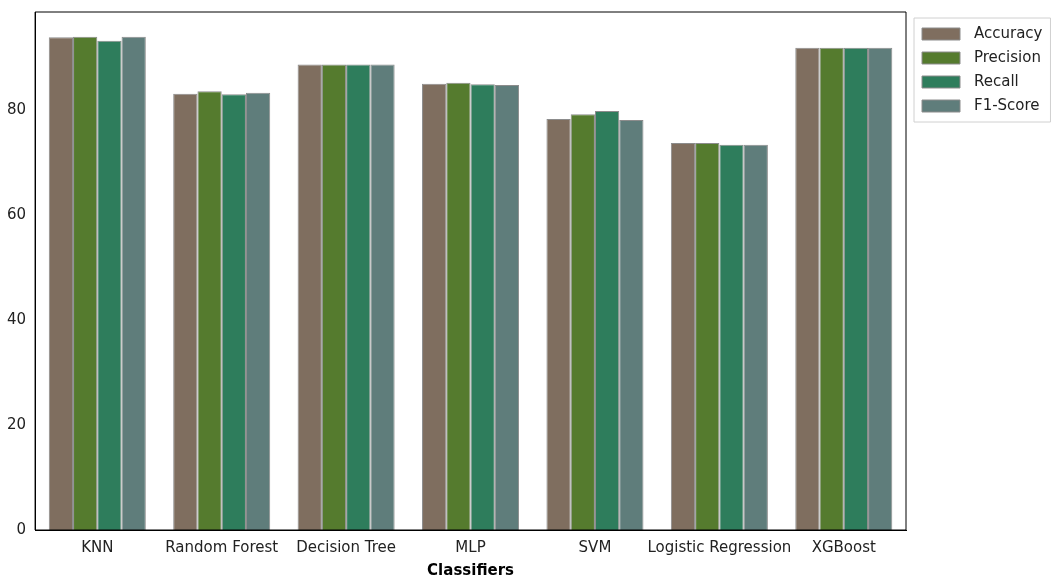 This screenshot has height=584, width=1056. I want to click on y-tick-label: 80, so click(16, 109).